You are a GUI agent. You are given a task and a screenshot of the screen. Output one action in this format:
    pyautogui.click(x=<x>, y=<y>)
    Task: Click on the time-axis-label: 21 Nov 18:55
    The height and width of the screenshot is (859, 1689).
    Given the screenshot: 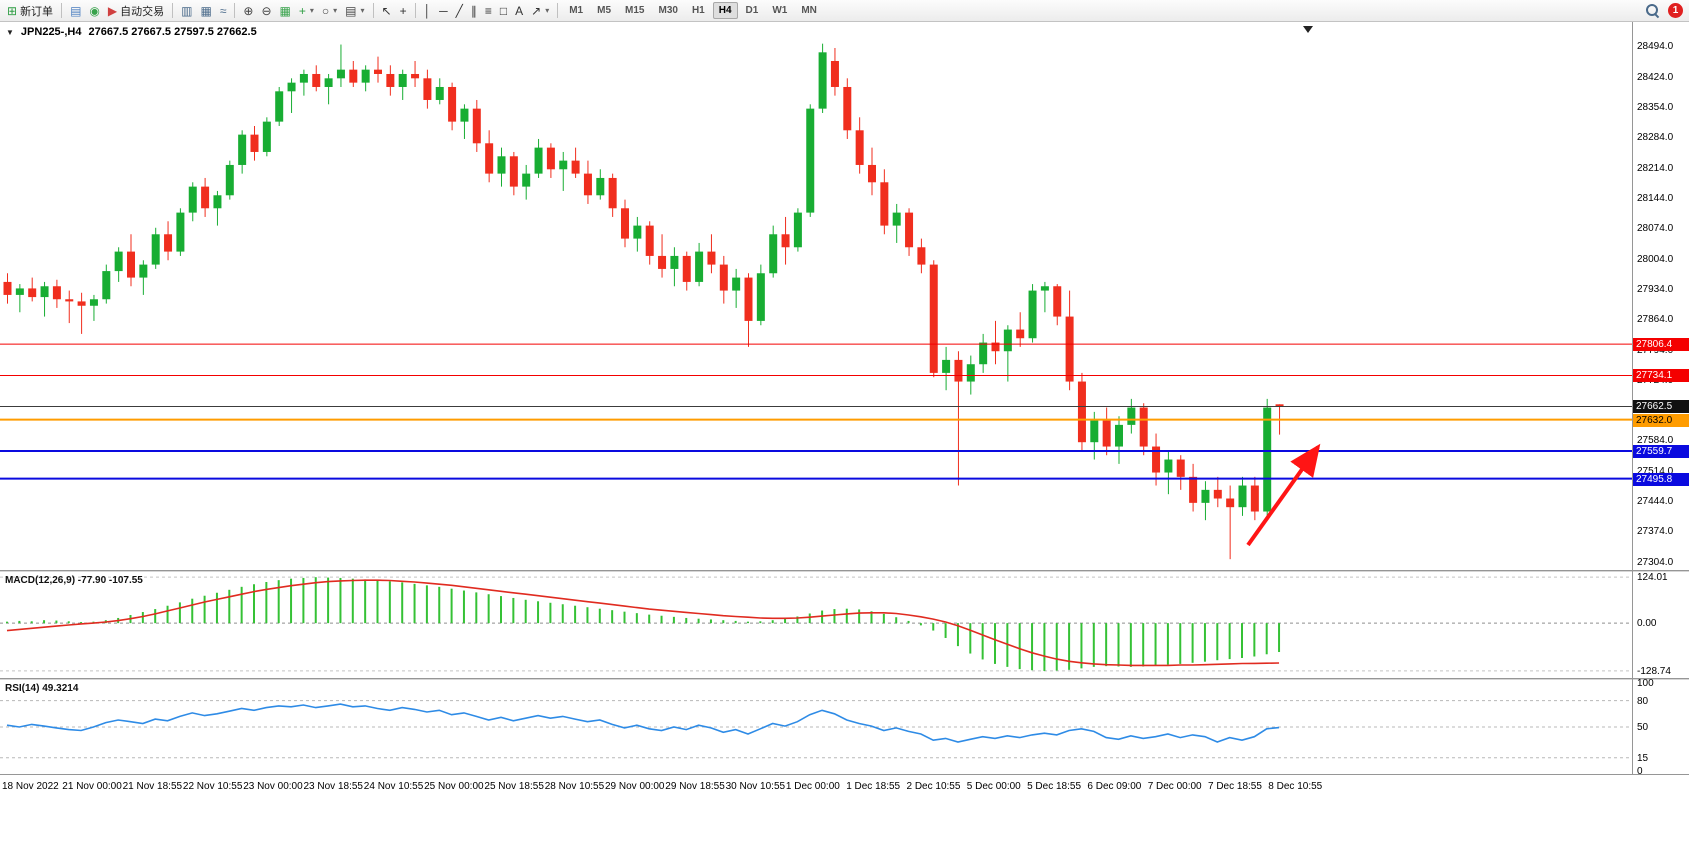 What is the action you would take?
    pyautogui.click(x=152, y=786)
    